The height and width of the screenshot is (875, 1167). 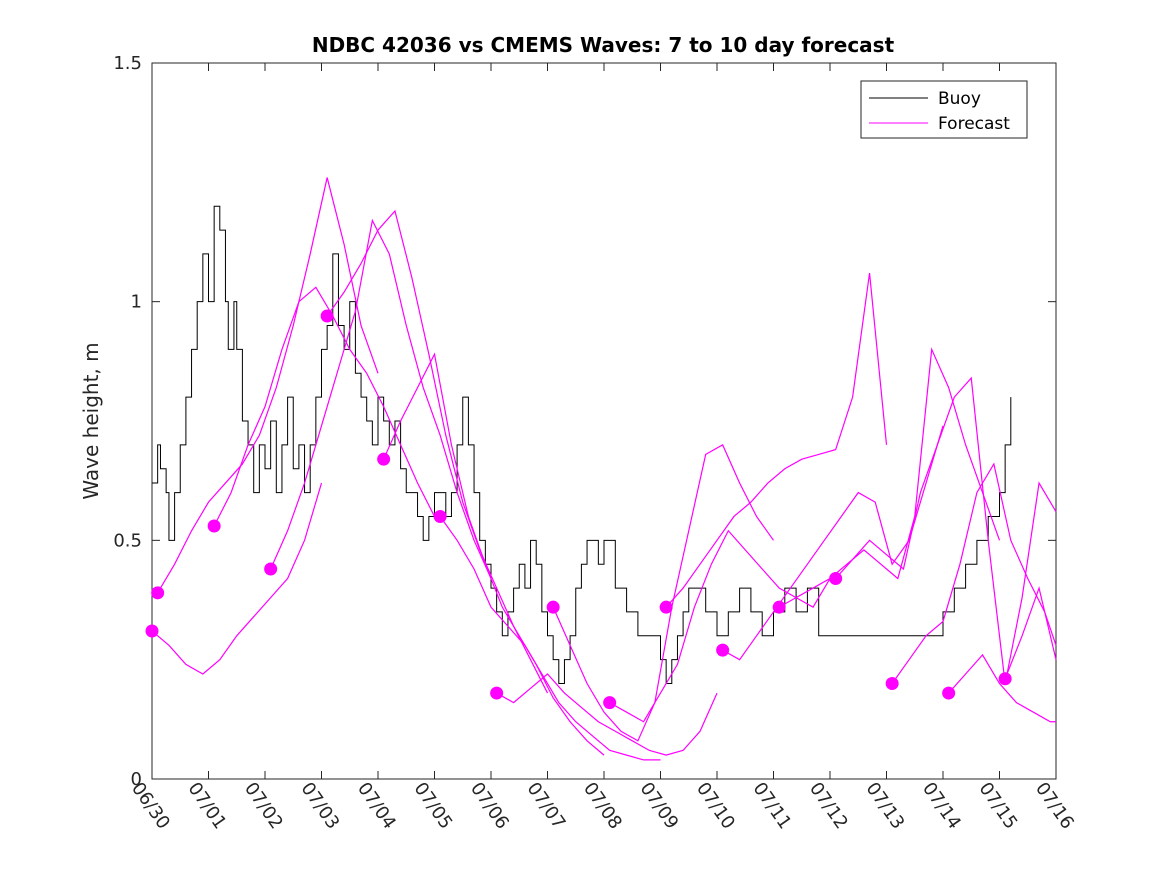 What do you see at coordinates (941, 806) in the screenshot?
I see `x-tick-label: 07/14` at bounding box center [941, 806].